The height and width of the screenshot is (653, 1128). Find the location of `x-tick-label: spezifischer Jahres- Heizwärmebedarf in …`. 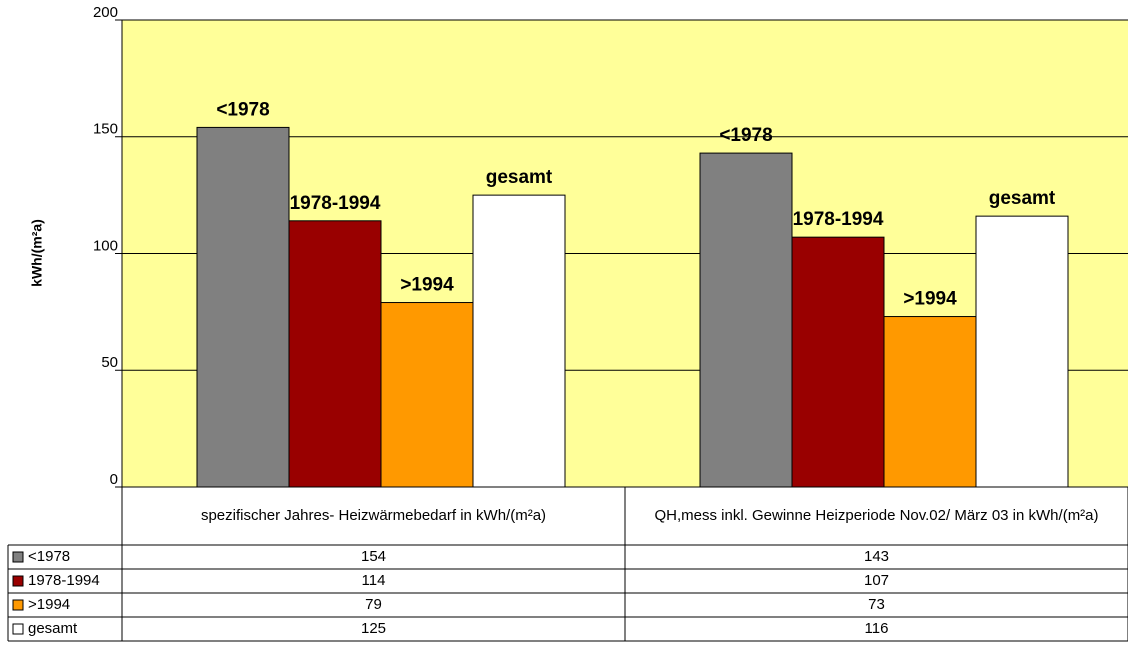

x-tick-label: spezifischer Jahres- Heizwärmebedarf in … is located at coordinates (373, 515).